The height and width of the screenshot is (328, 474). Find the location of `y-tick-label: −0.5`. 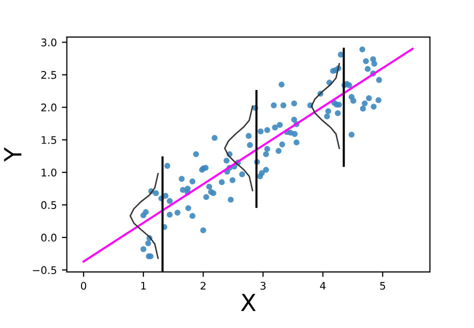

y-tick-label: −0.5 is located at coordinates (44, 270).